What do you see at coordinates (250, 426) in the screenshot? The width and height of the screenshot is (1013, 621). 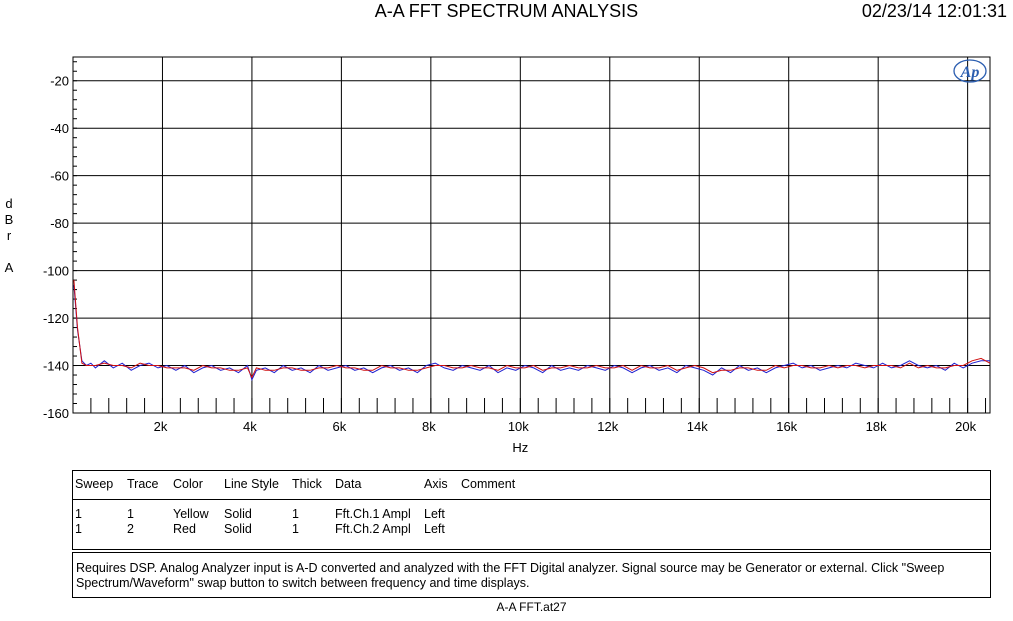 I see `x-tick-label: 4k` at bounding box center [250, 426].